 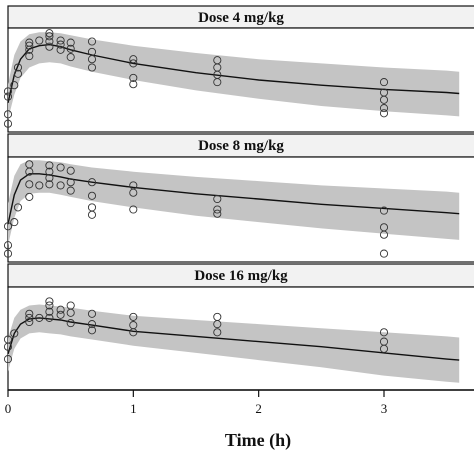 What do you see at coordinates (241, 276) in the screenshot?
I see `panel-title: Dose 16 mg/kg` at bounding box center [241, 276].